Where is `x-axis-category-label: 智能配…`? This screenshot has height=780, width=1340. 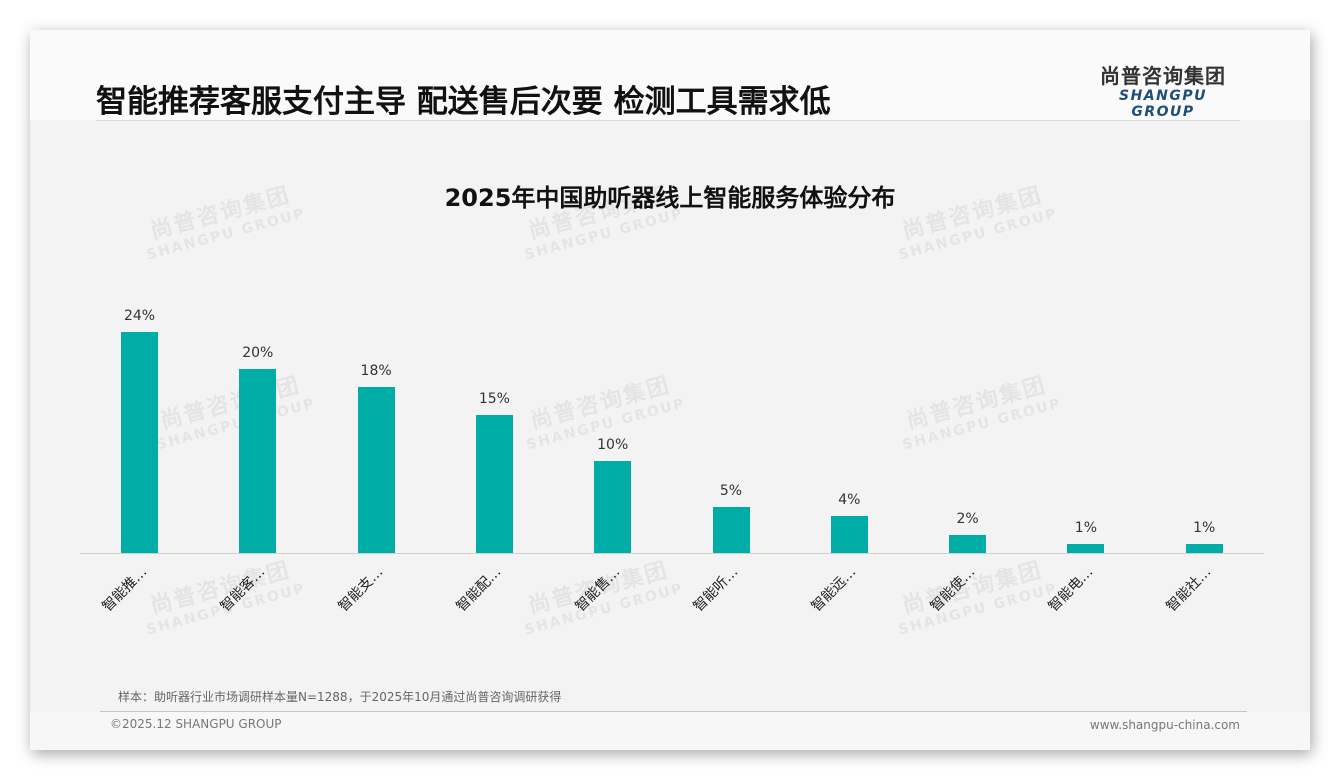 x-axis-category-label: 智能配… is located at coordinates (479, 589).